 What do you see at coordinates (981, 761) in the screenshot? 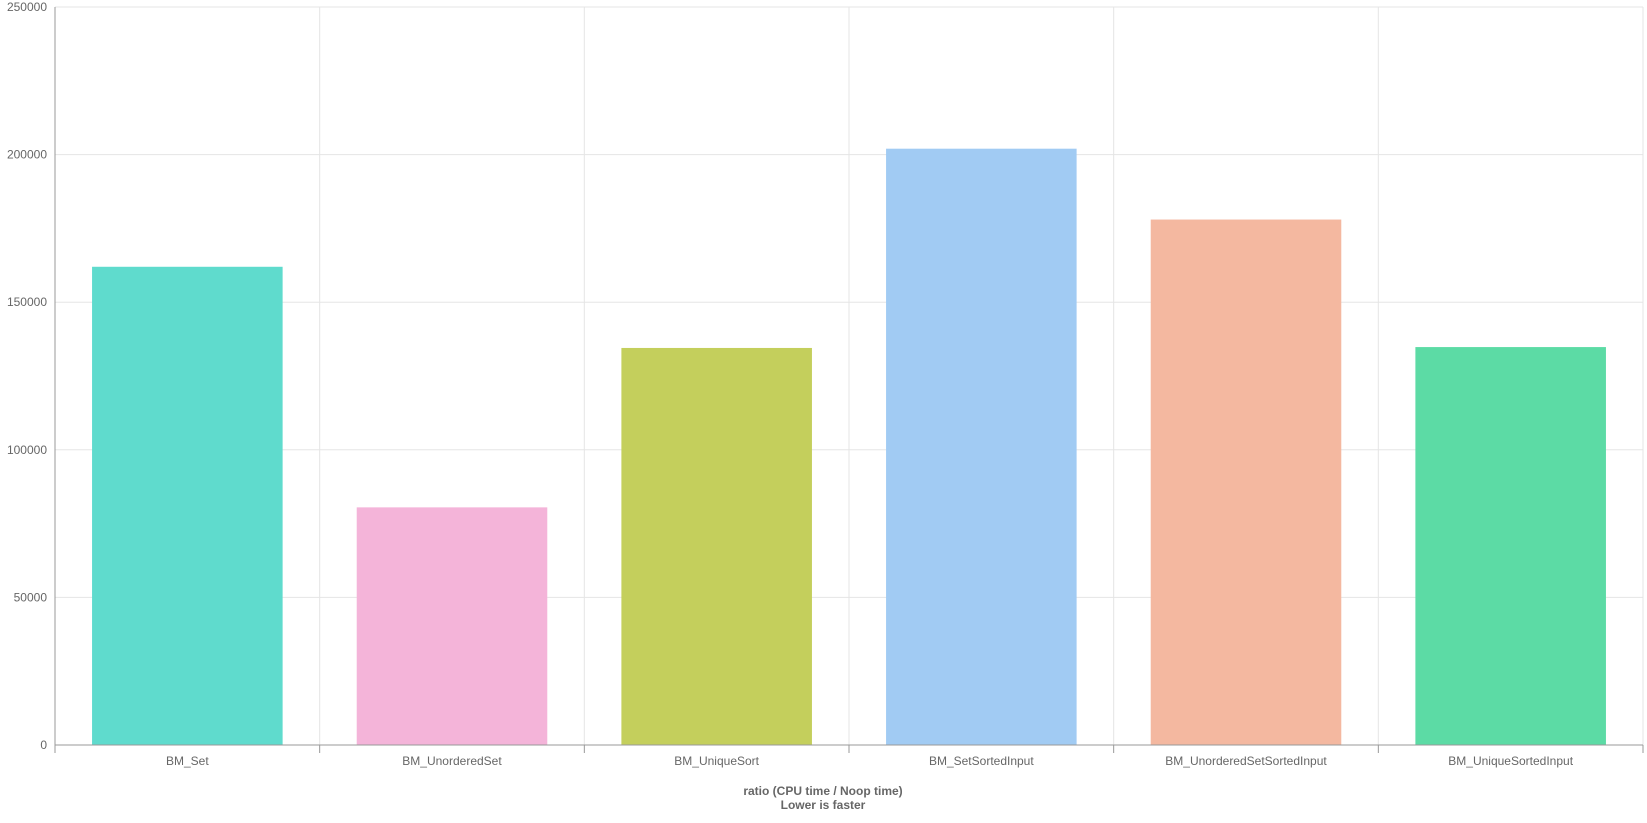
I see `x-tick-label: BM_SetSortedInput` at bounding box center [981, 761].